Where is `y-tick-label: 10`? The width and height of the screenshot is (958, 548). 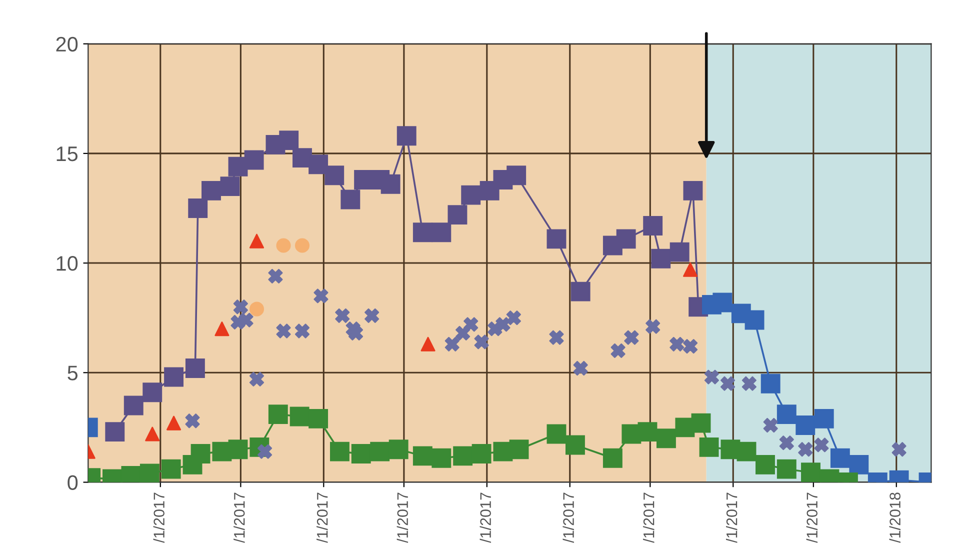 y-tick-label: 10 is located at coordinates (67, 263).